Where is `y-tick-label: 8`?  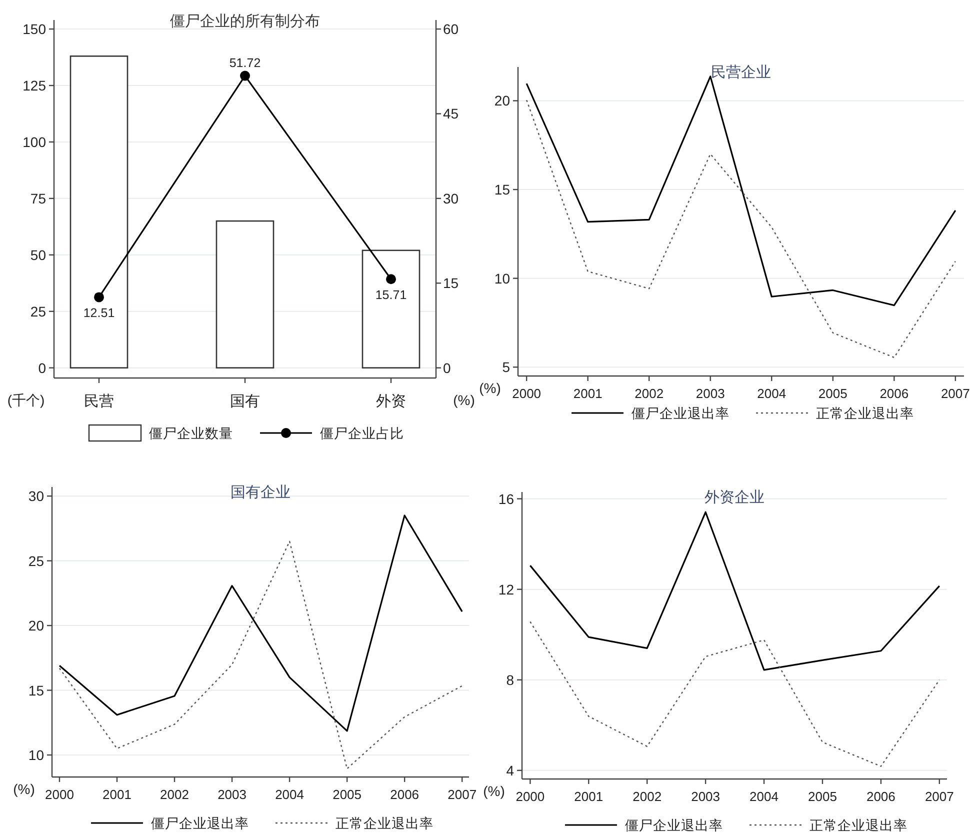
y-tick-label: 8 is located at coordinates (510, 680).